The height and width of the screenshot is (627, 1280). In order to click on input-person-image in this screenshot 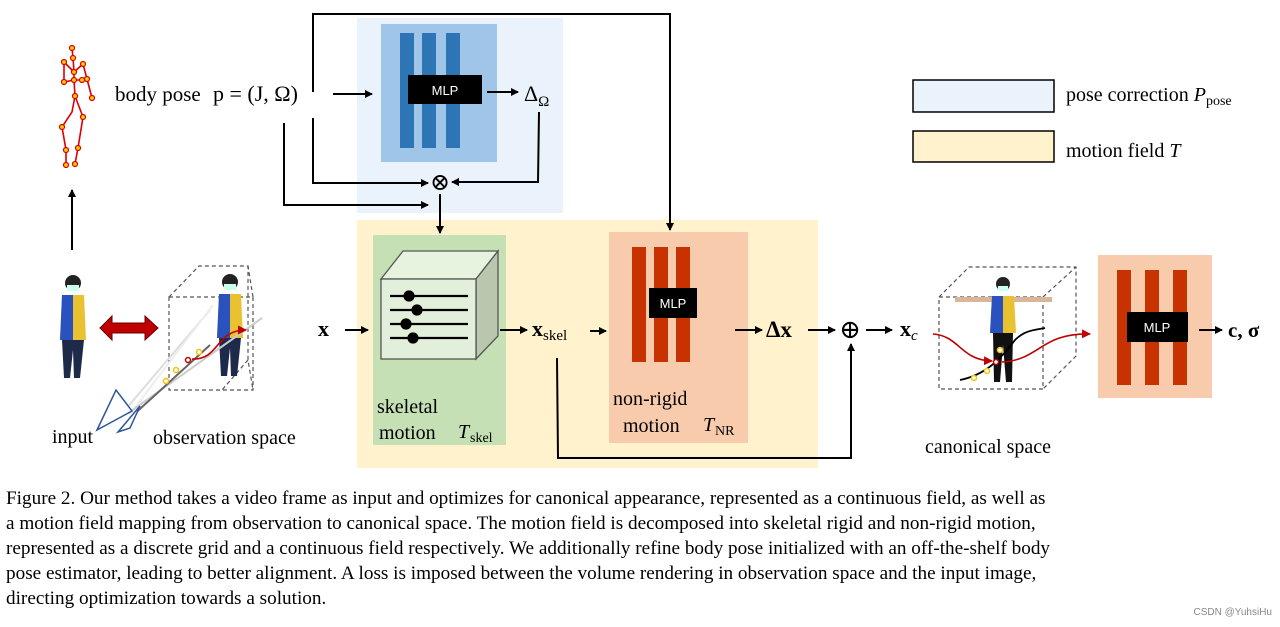, I will do `click(73, 326)`.